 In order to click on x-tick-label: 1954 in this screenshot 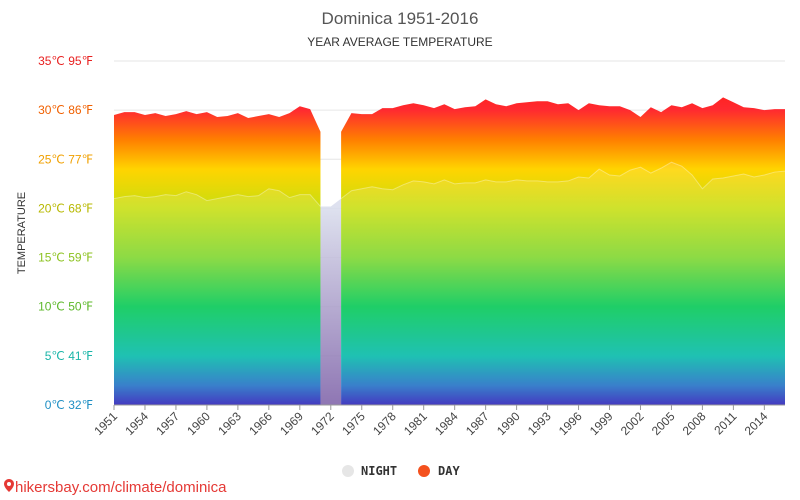, I will do `click(136, 423)`.